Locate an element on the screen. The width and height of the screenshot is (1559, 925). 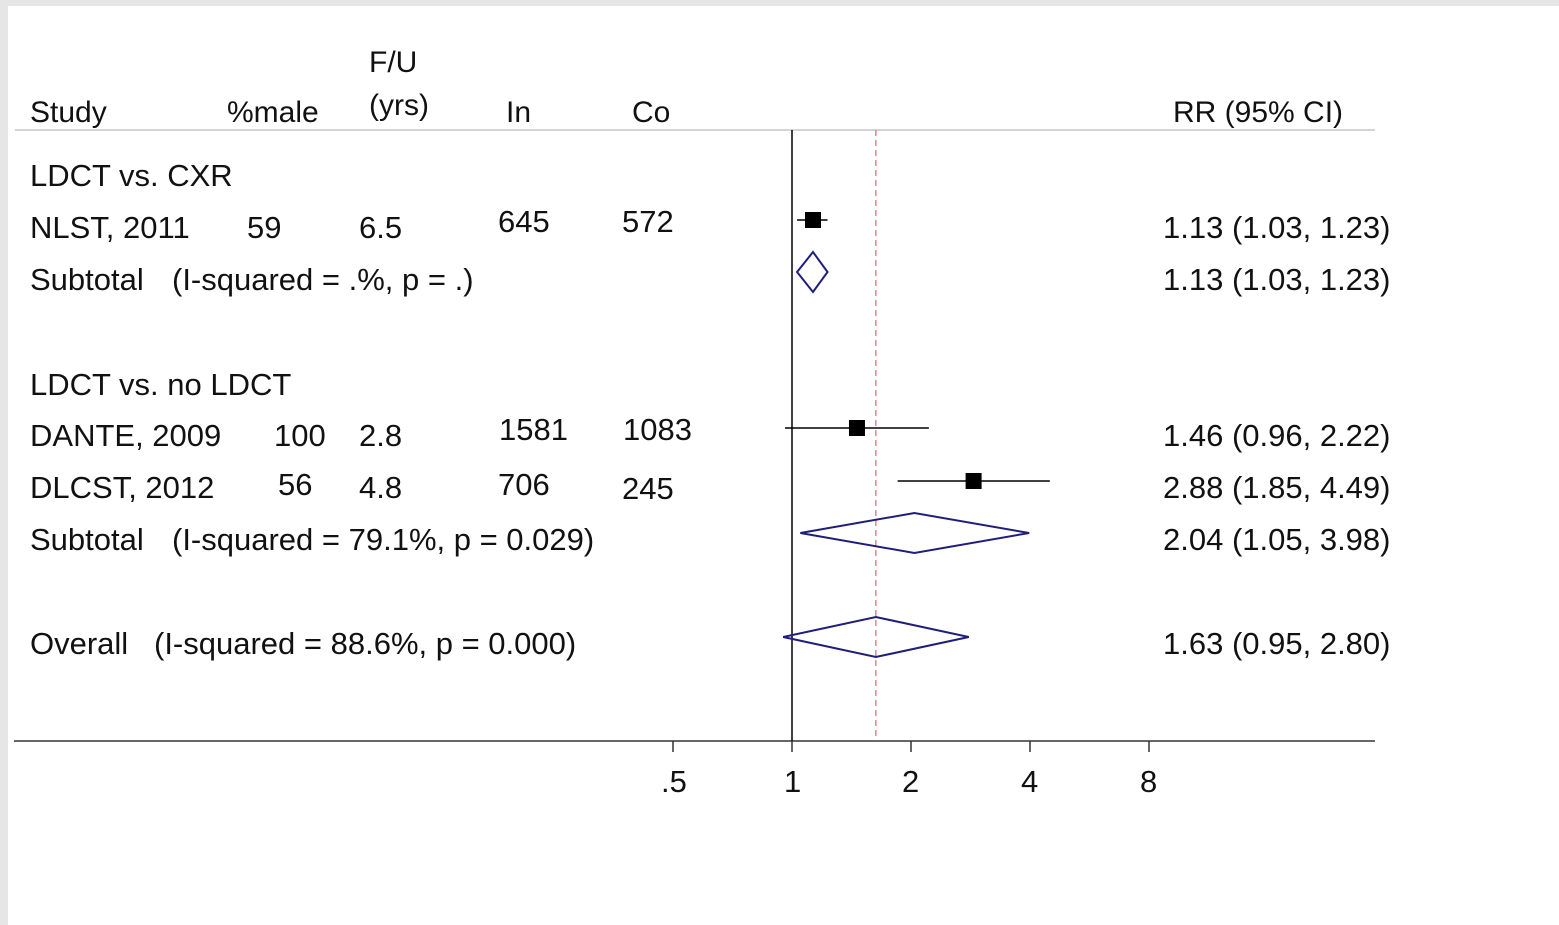
header-pct-male: %male is located at coordinates (273, 112).